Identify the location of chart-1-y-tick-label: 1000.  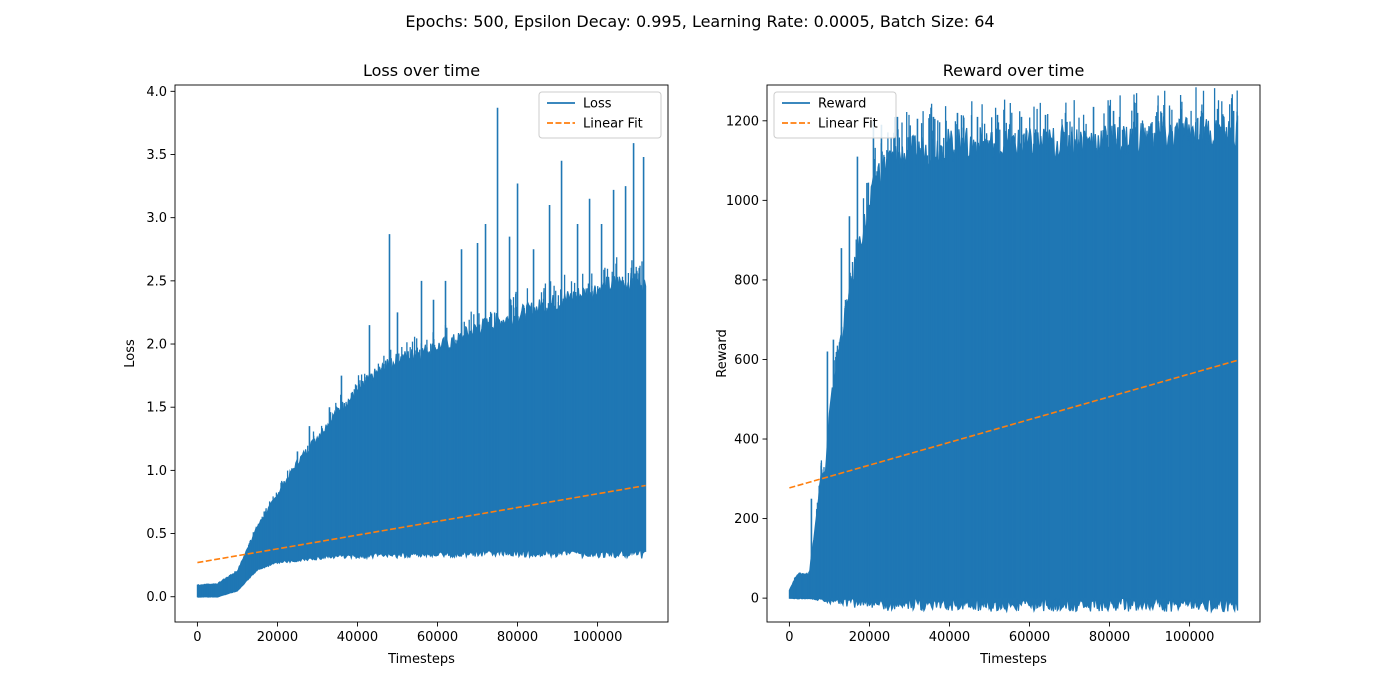
(742, 201).